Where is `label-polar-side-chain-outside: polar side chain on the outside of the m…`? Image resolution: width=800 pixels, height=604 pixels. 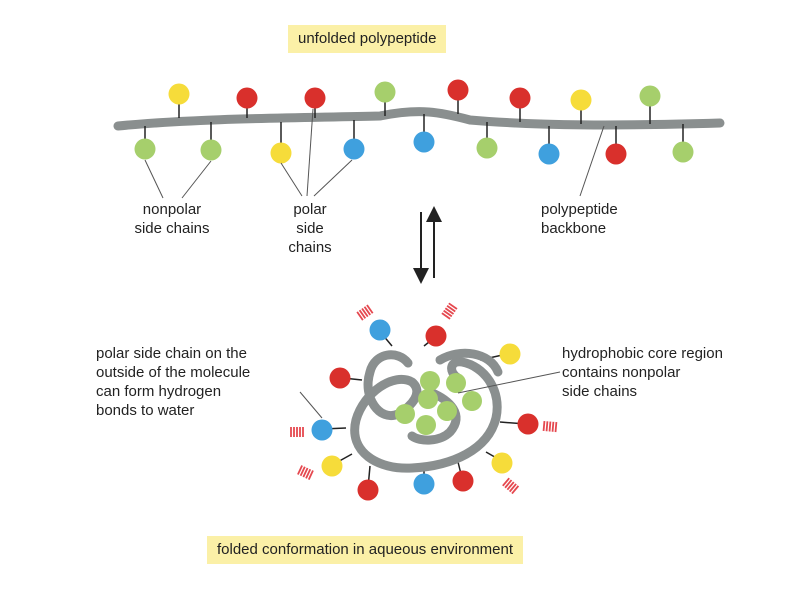 label-polar-side-chain-outside: polar side chain on the outside of the m… is located at coordinates (173, 382).